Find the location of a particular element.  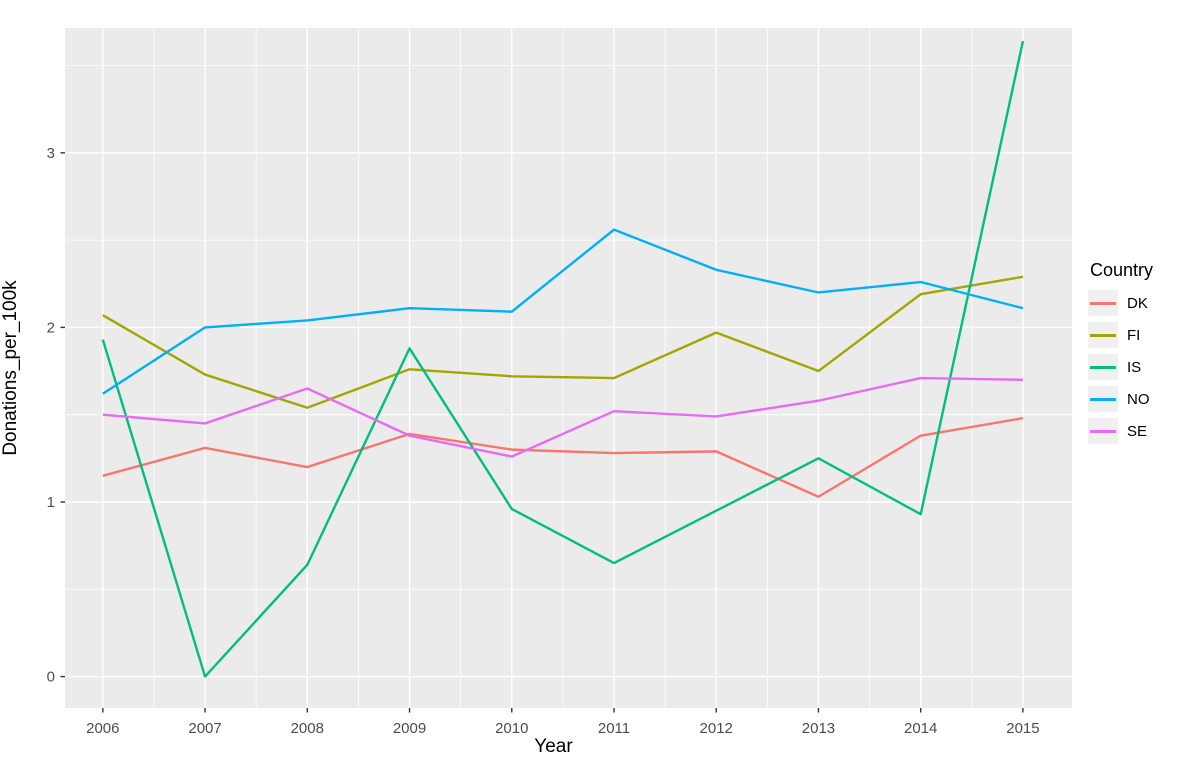

x-tick-label: 2015 is located at coordinates (1022, 728).